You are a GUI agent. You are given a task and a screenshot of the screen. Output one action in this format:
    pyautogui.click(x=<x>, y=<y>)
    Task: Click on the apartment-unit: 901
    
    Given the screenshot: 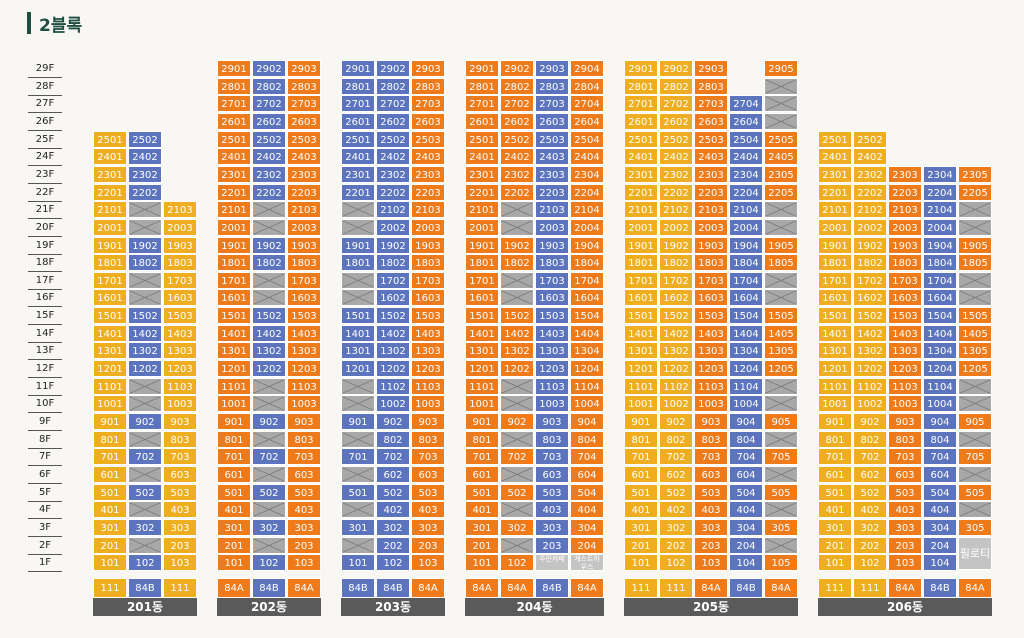 What is the action you would take?
    pyautogui.click(x=482, y=421)
    